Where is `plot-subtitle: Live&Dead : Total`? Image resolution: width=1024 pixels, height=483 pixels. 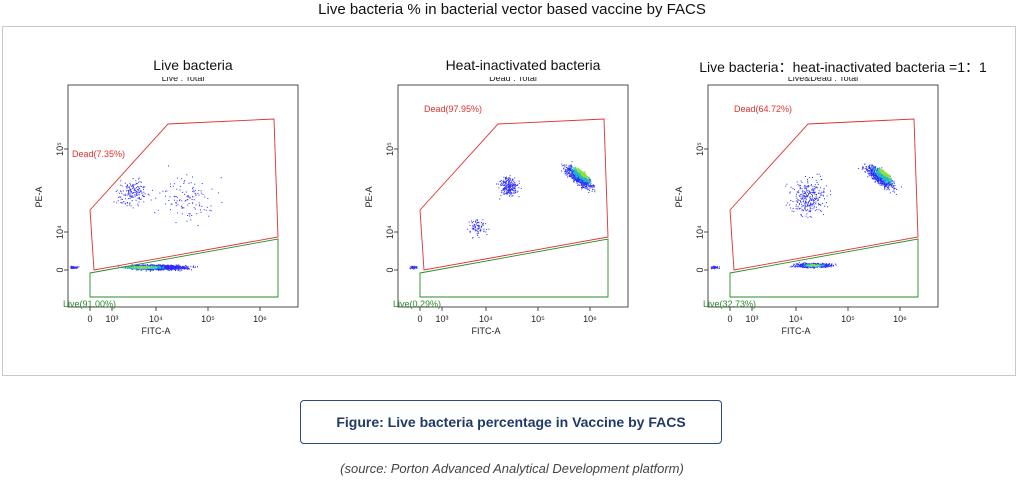 plot-subtitle: Live&Dead : Total is located at coordinates (823, 80).